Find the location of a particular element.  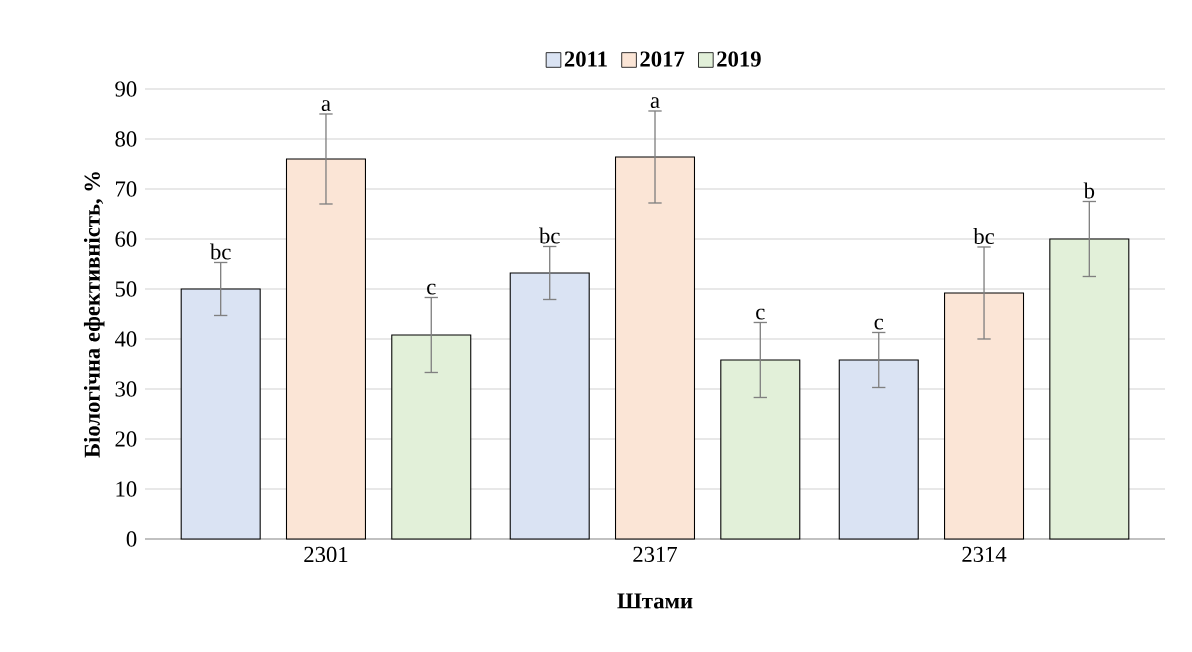

y-tick-label: 0 is located at coordinates (131, 539).